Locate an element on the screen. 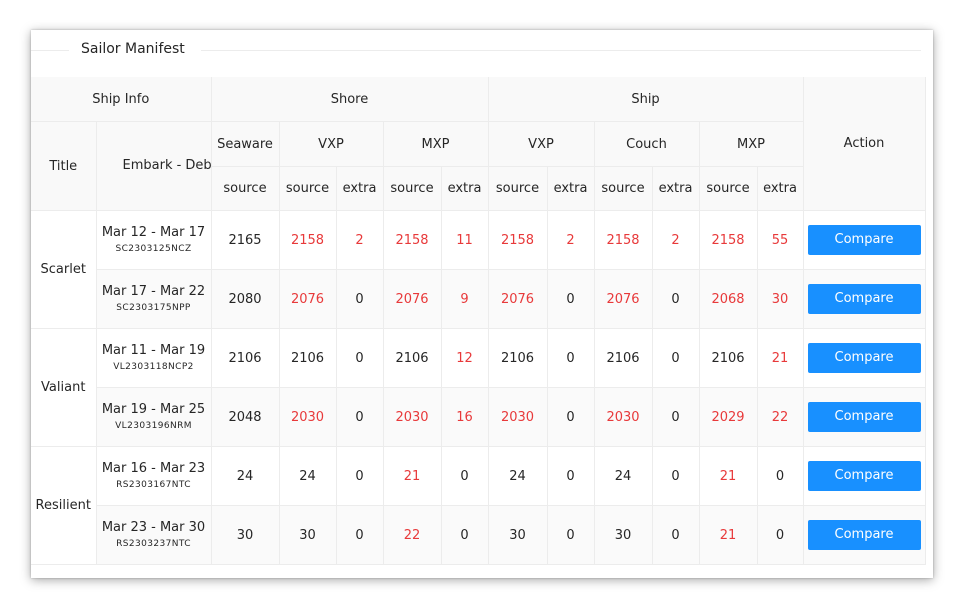  ship-title-cell: Resilient is located at coordinates (64, 505).